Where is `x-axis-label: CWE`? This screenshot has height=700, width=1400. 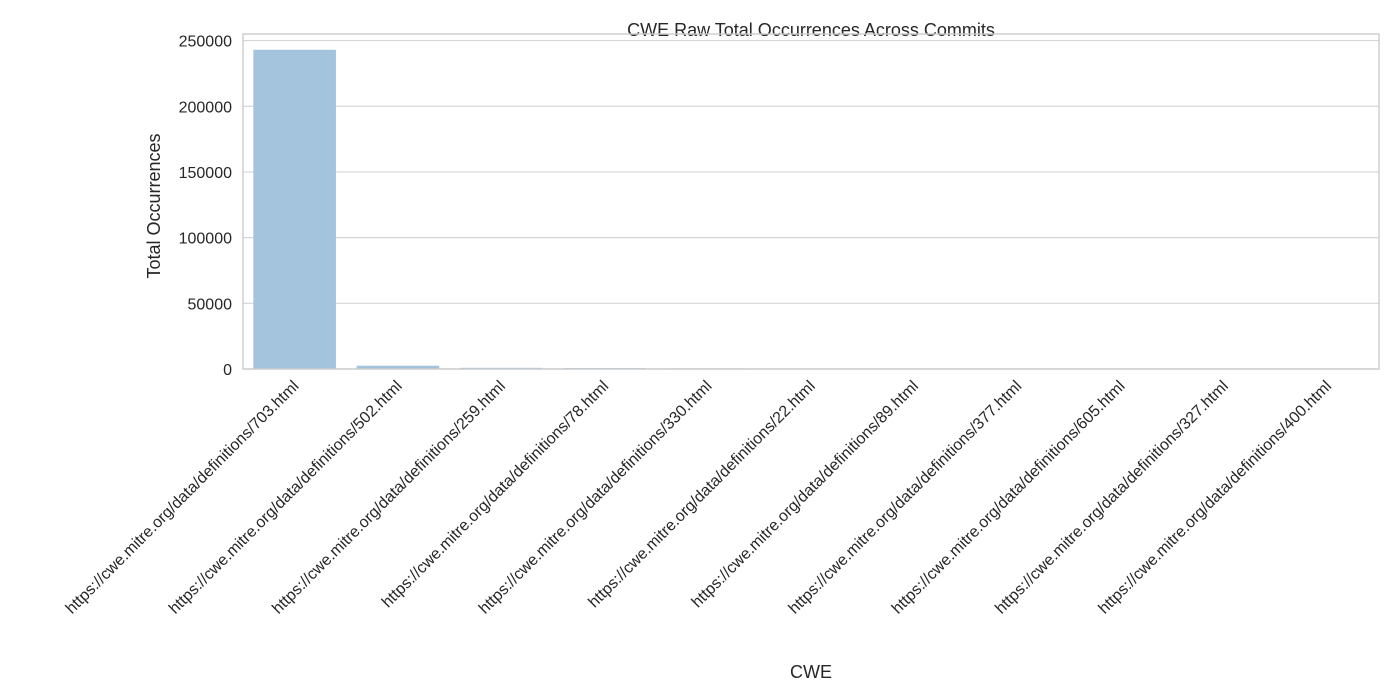 x-axis-label: CWE is located at coordinates (811, 672).